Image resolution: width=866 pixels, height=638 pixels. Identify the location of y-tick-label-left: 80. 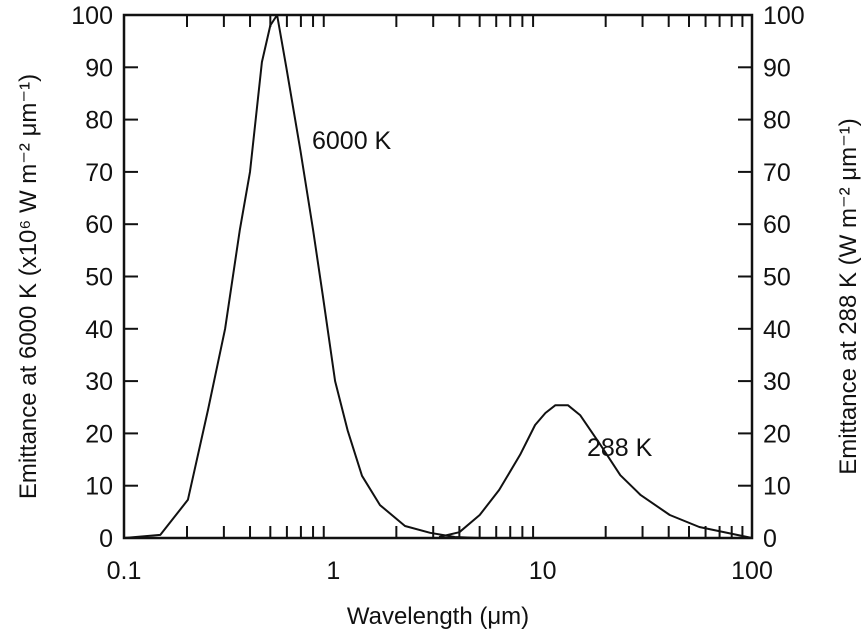
(99, 121).